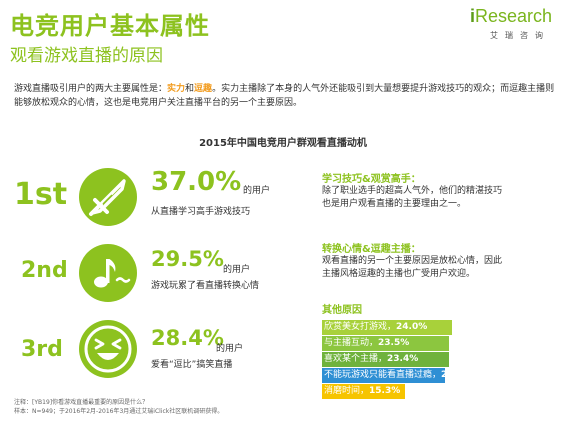 This screenshot has width=566, height=423. I want to click on other-reason-label: 与主播互动，, so click(351, 343).